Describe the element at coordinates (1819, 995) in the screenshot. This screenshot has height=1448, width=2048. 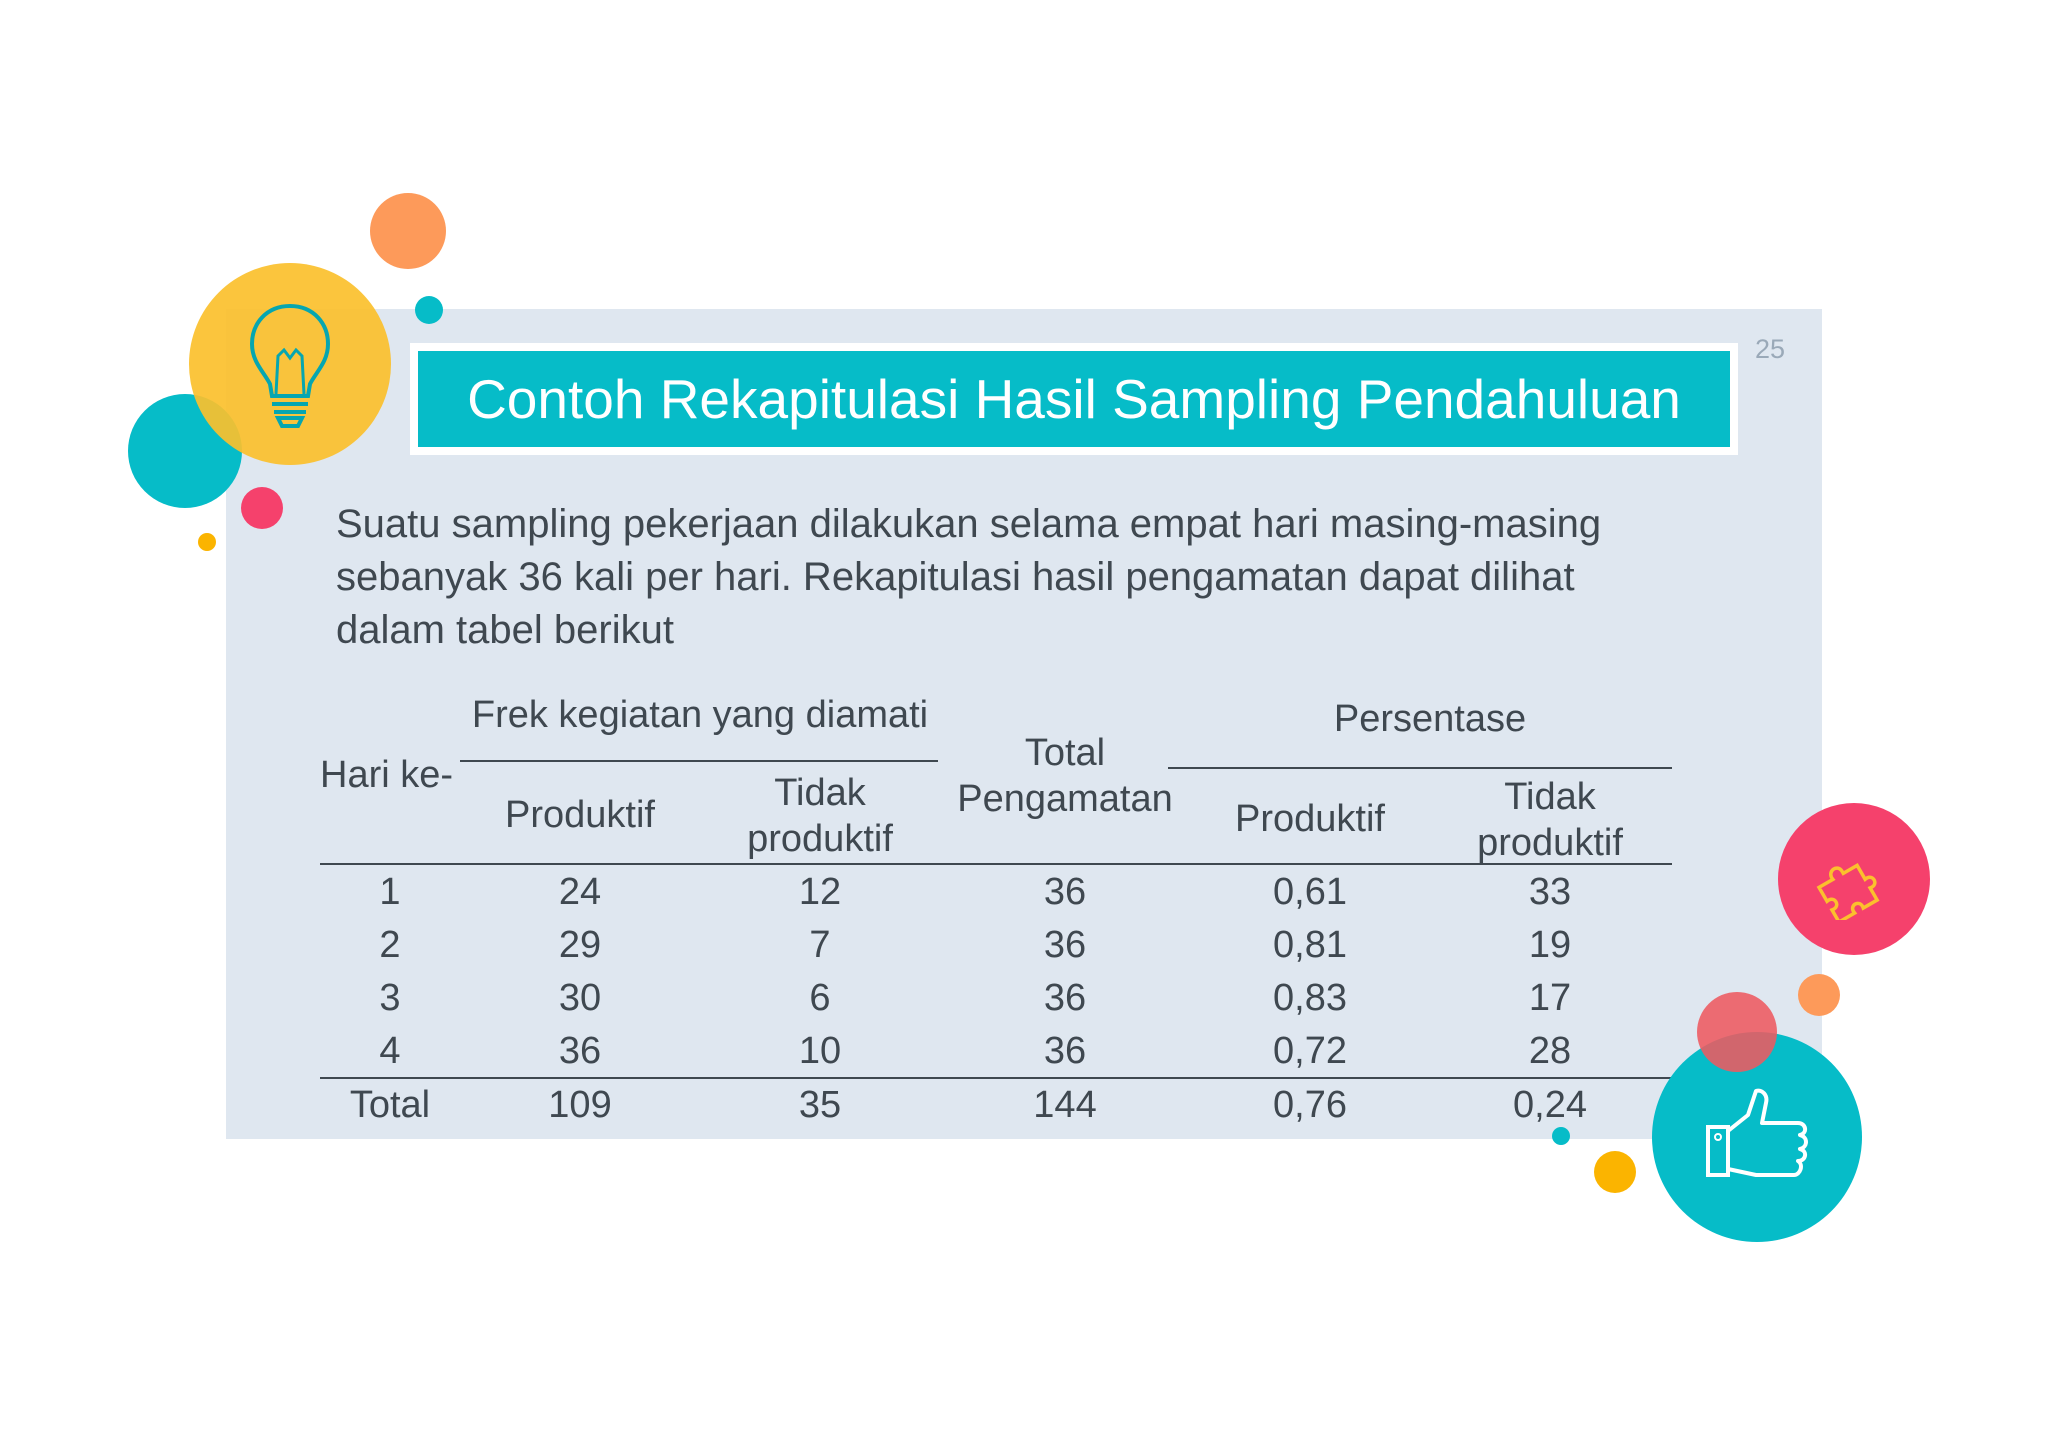
I see `decor-bubble-orange-right` at that location.